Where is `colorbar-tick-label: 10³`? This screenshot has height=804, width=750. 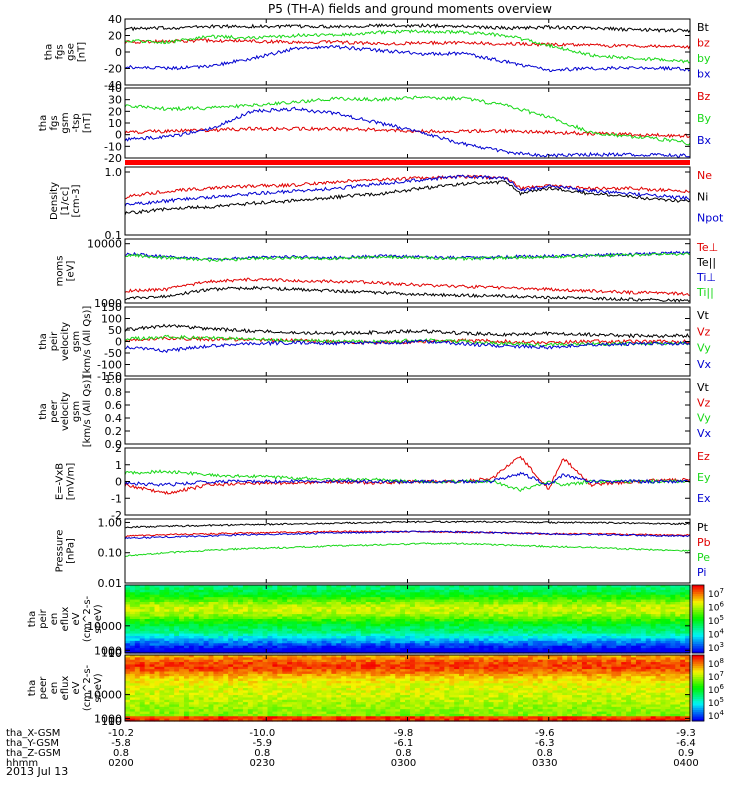
colorbar-tick-label: 10³ is located at coordinates (716, 647).